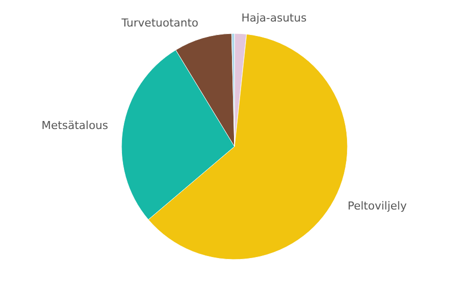 The image size is (469, 293). I want to click on slice-label: Haja-asutus, so click(274, 18).